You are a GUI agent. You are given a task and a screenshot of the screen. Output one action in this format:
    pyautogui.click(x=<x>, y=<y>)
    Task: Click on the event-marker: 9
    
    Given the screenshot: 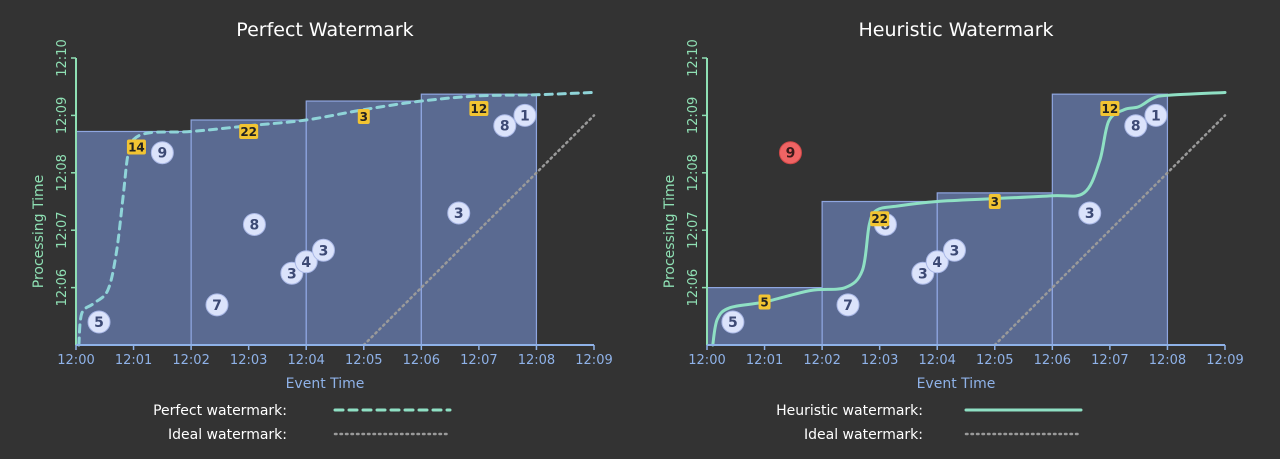 What is the action you would take?
    pyautogui.click(x=162, y=153)
    